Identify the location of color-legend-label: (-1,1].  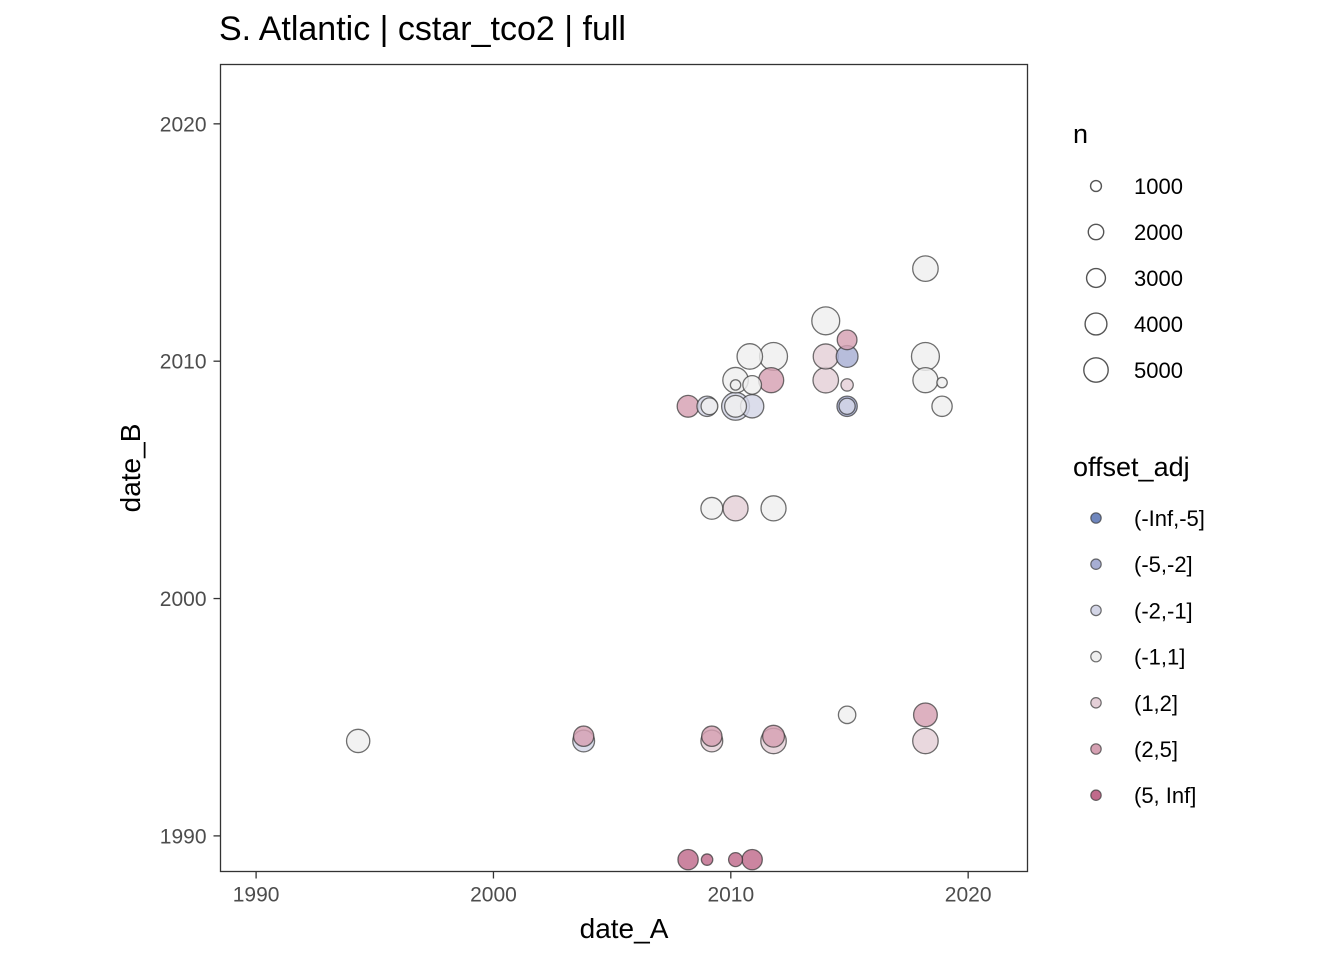
(1159, 657).